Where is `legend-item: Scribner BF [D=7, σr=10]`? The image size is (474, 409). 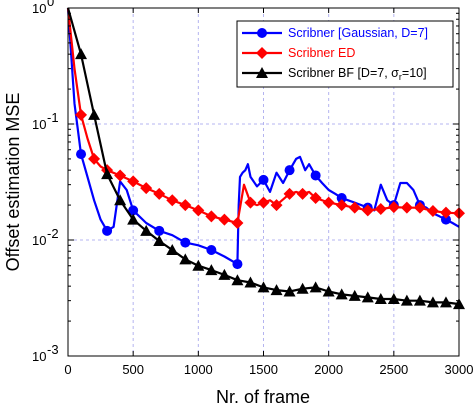 legend-item: Scribner BF [D=7, σr=10] is located at coordinates (334, 74).